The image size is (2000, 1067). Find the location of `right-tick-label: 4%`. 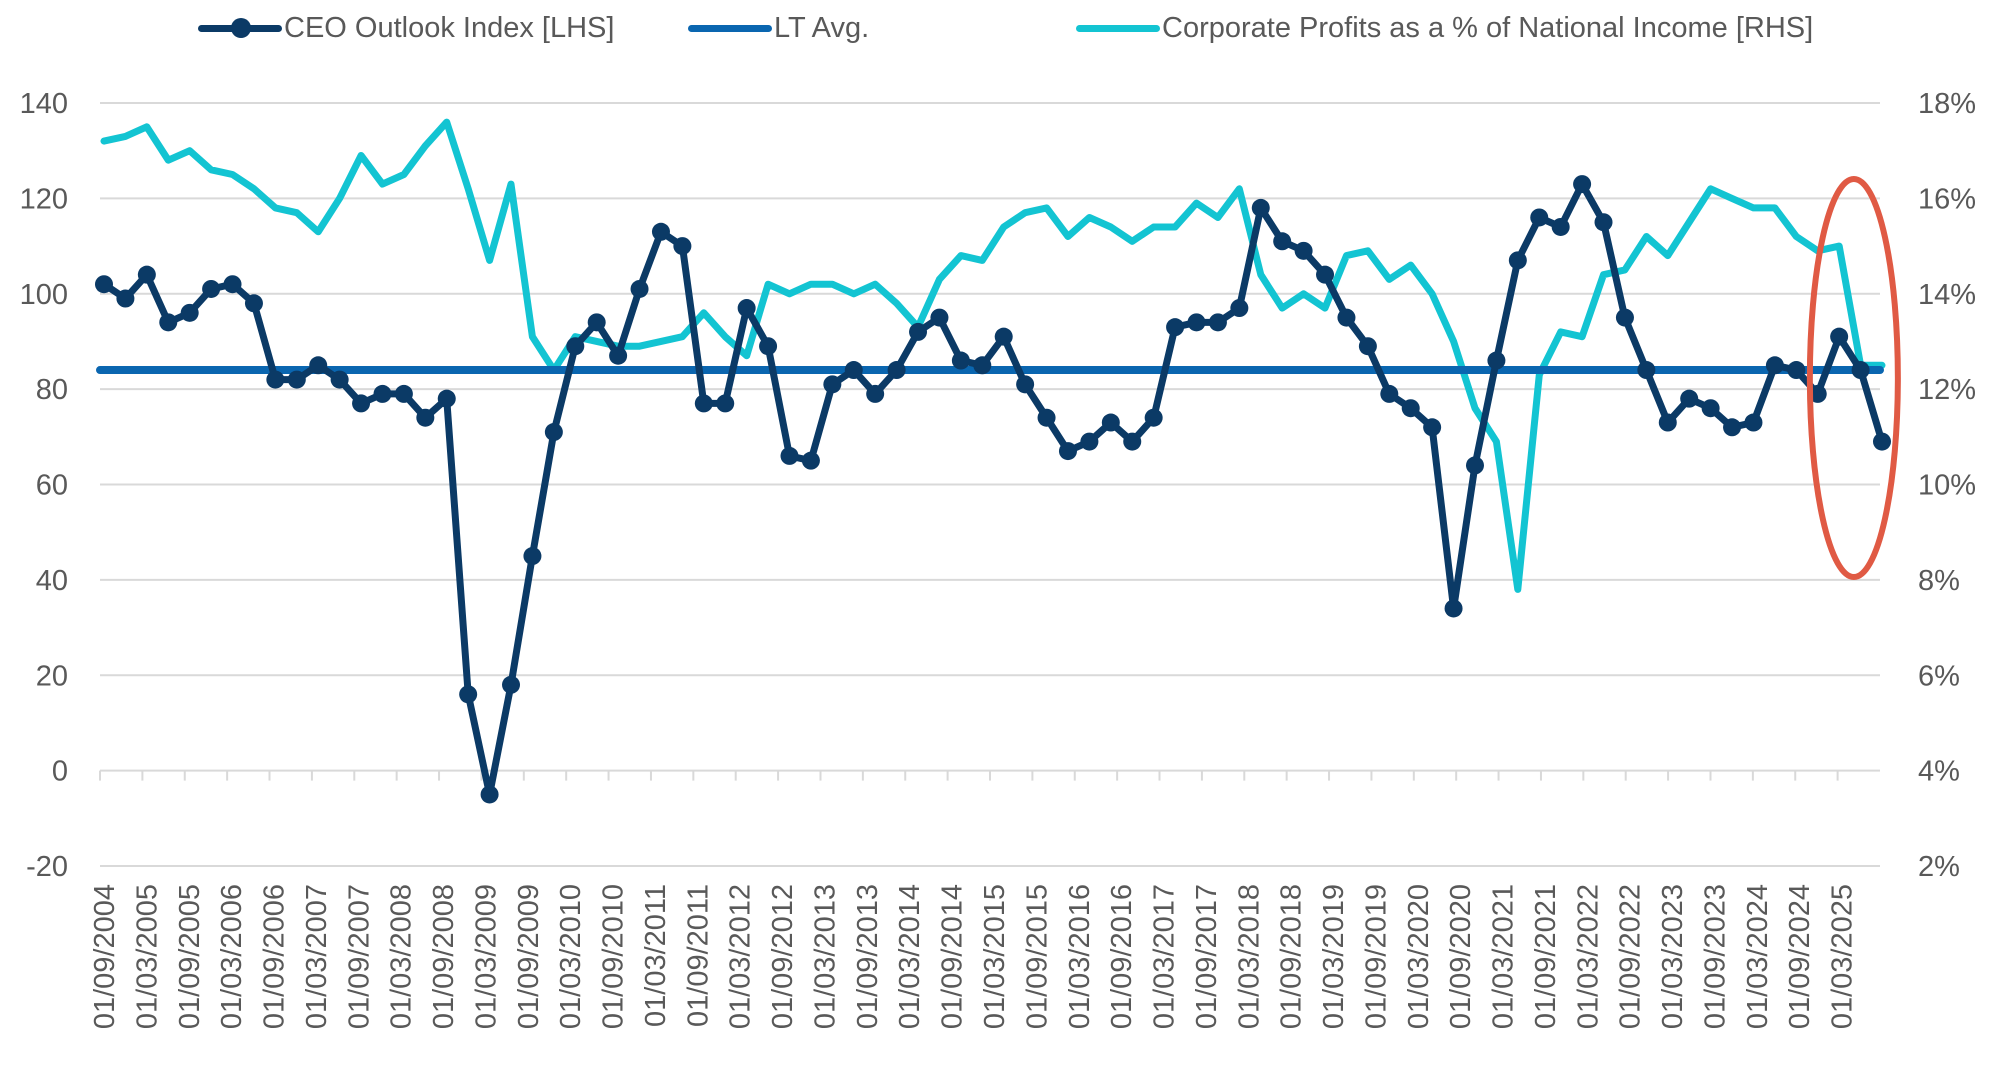

right-tick-label: 4% is located at coordinates (1939, 772).